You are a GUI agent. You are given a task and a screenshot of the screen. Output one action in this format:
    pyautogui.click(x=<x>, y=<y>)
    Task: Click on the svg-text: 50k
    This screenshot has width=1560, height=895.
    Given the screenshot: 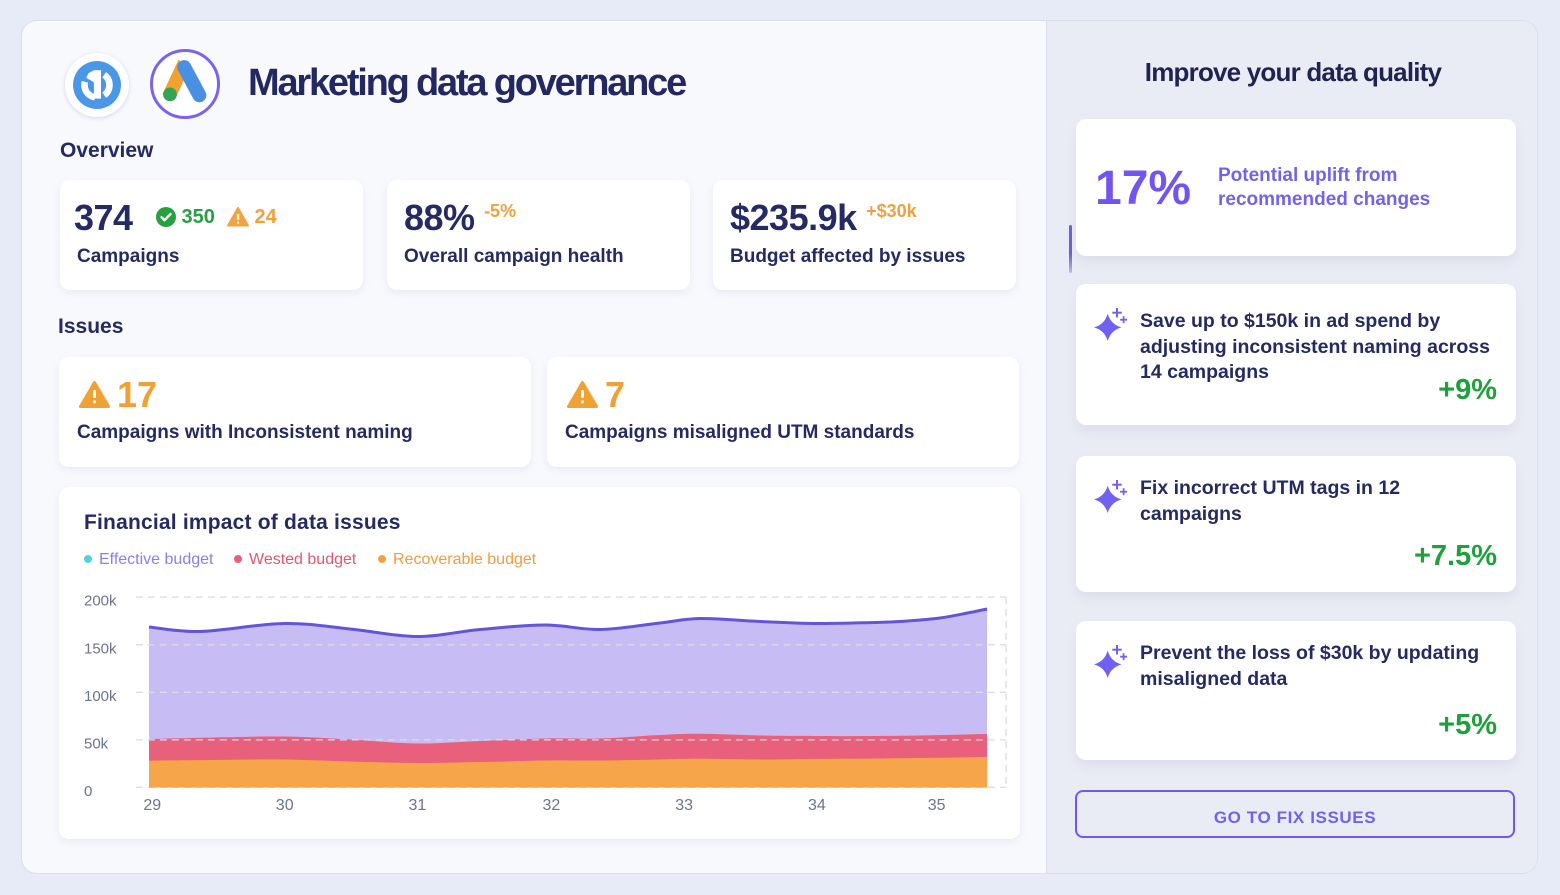 What is the action you would take?
    pyautogui.click(x=96, y=743)
    